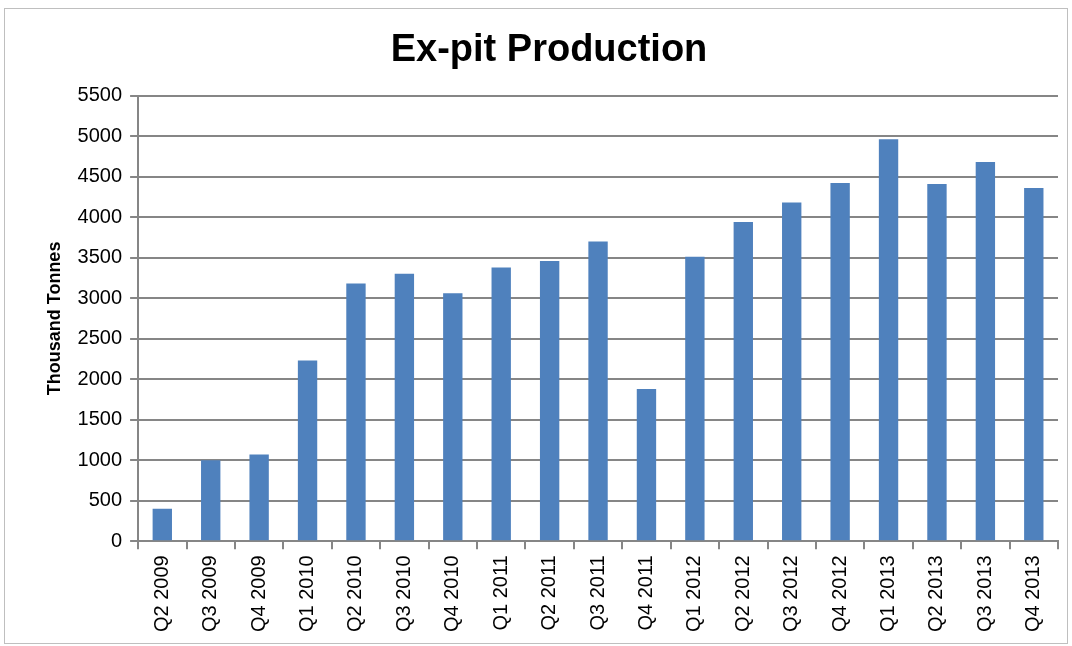  What do you see at coordinates (105, 499) in the screenshot?
I see `y-tick-label: 500` at bounding box center [105, 499].